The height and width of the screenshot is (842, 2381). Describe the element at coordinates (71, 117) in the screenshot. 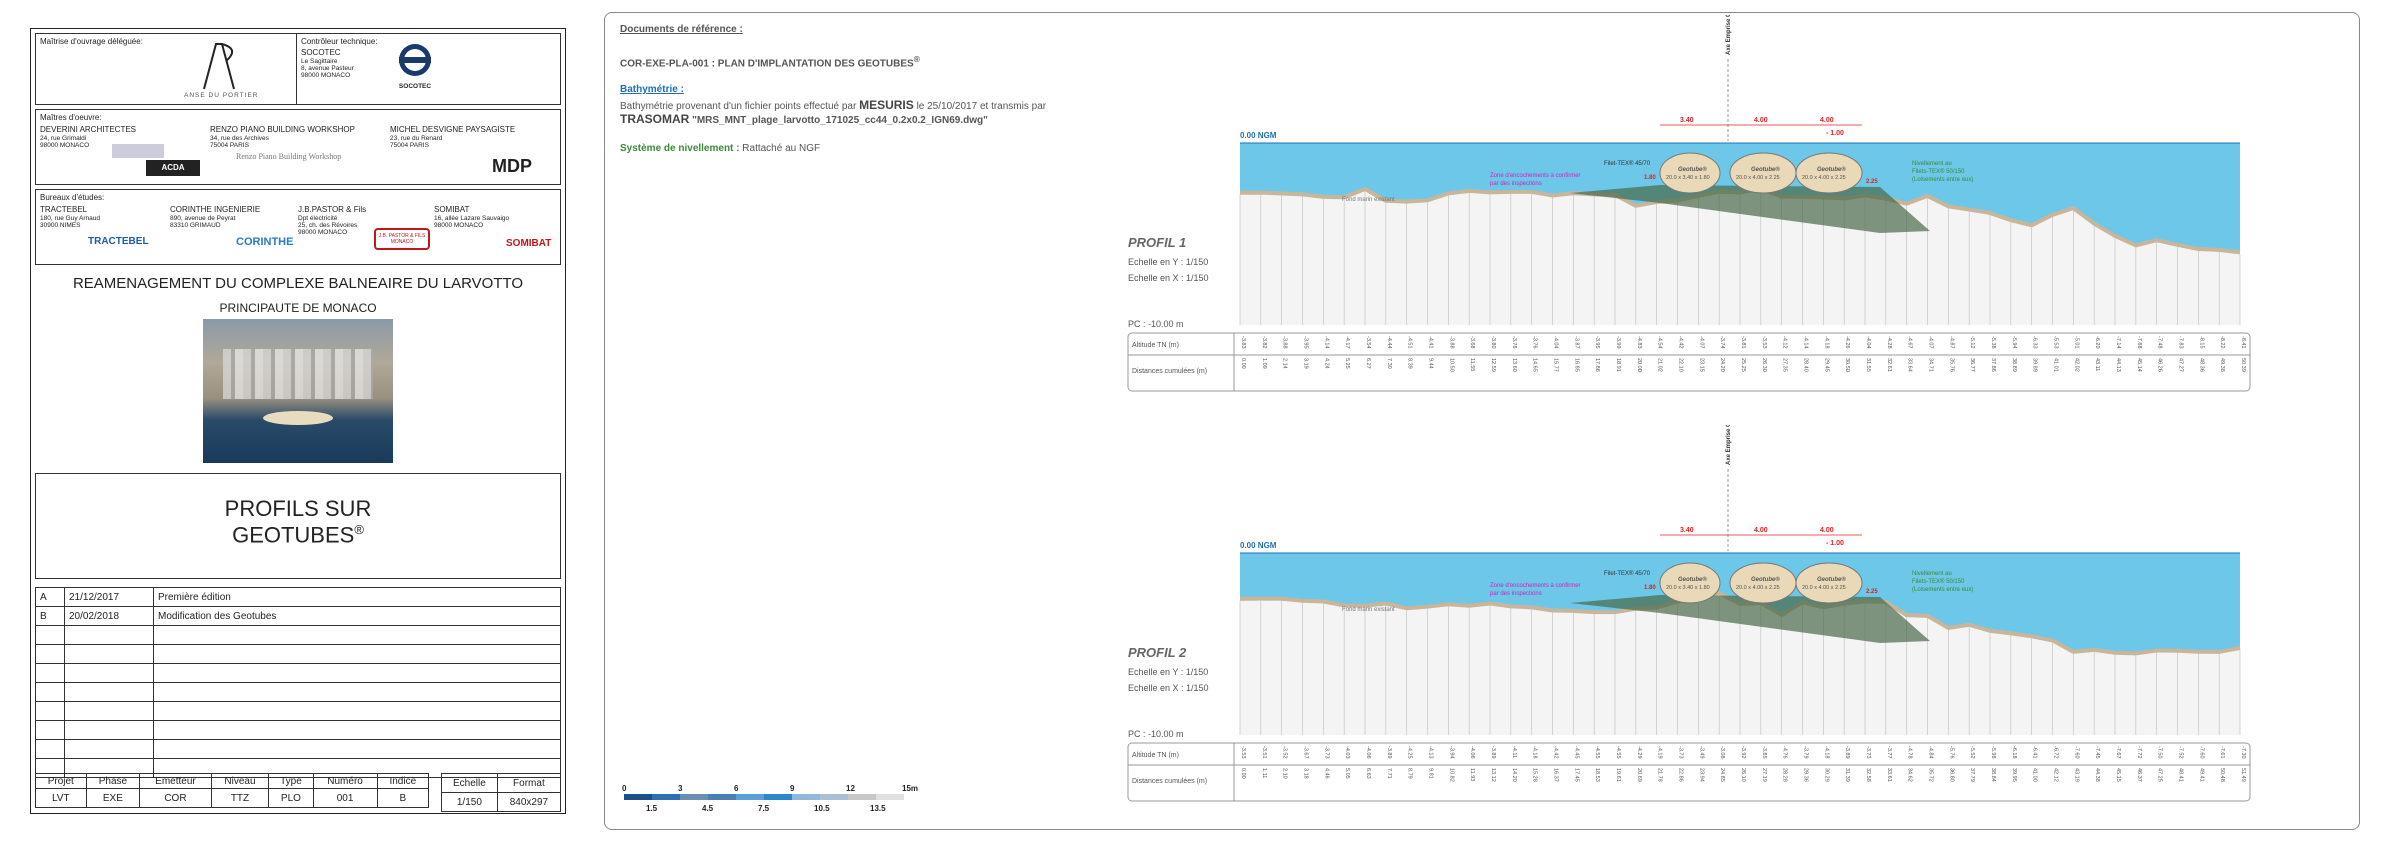

I see `moe-label: Maîtres d'oeuvre:` at that location.